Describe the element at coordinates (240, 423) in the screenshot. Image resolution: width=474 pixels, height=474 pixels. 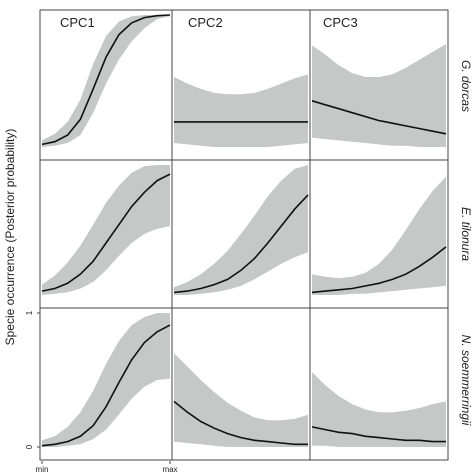
I see `mean-curve-r2-c1` at that location.